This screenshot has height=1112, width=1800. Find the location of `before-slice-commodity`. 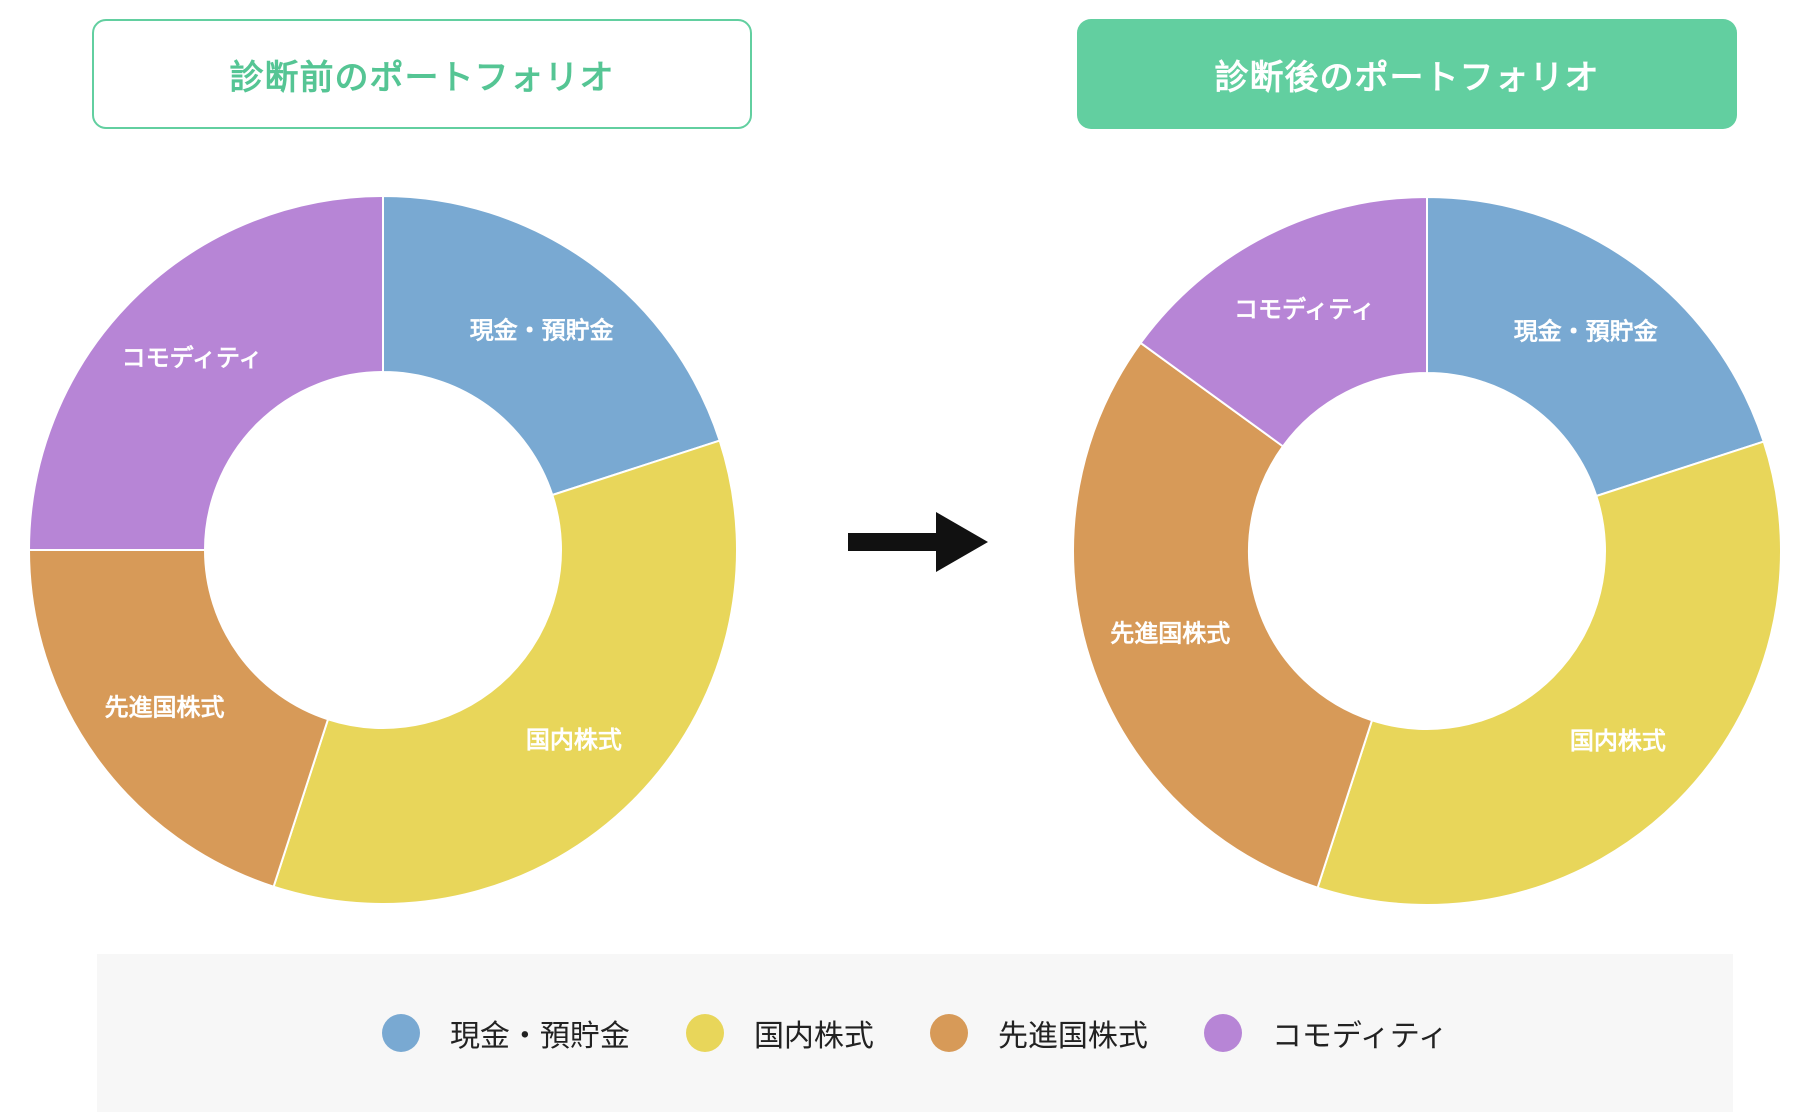

before-slice-commodity is located at coordinates (205, 372).